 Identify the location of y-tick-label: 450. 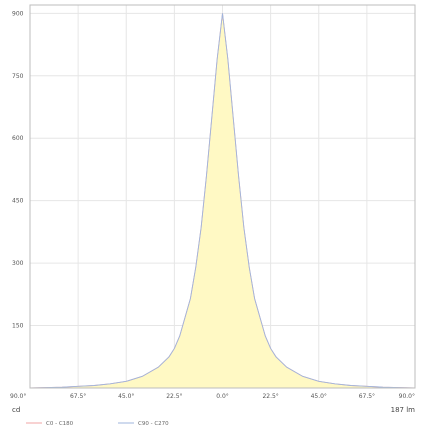
(18, 201).